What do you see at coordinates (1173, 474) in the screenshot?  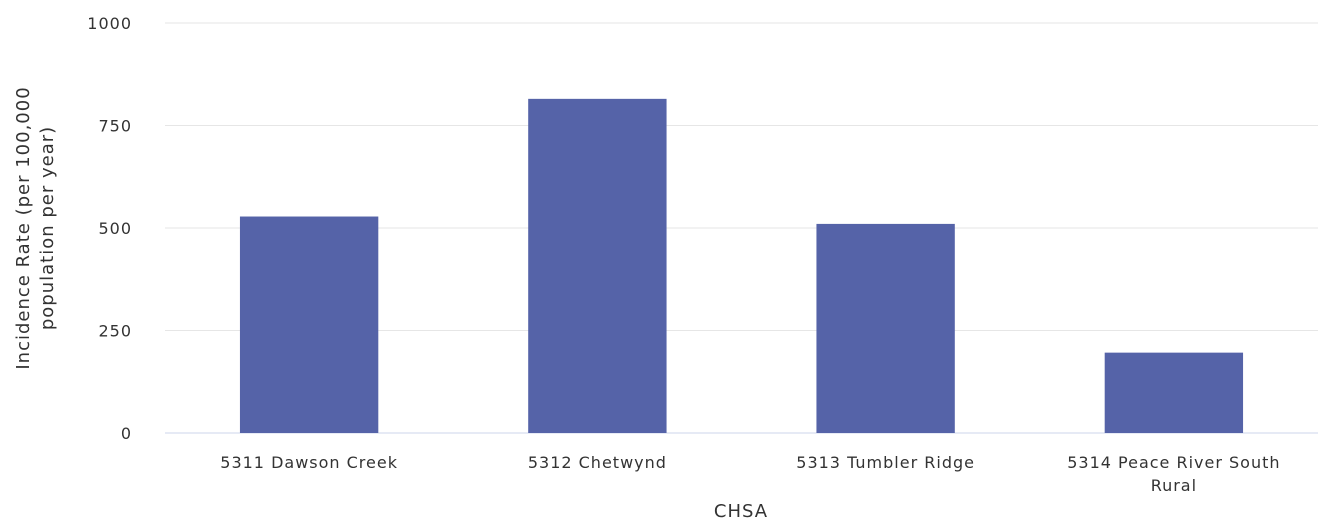 I see `x-tick-label: 5314 Peace River South Rural` at bounding box center [1173, 474].